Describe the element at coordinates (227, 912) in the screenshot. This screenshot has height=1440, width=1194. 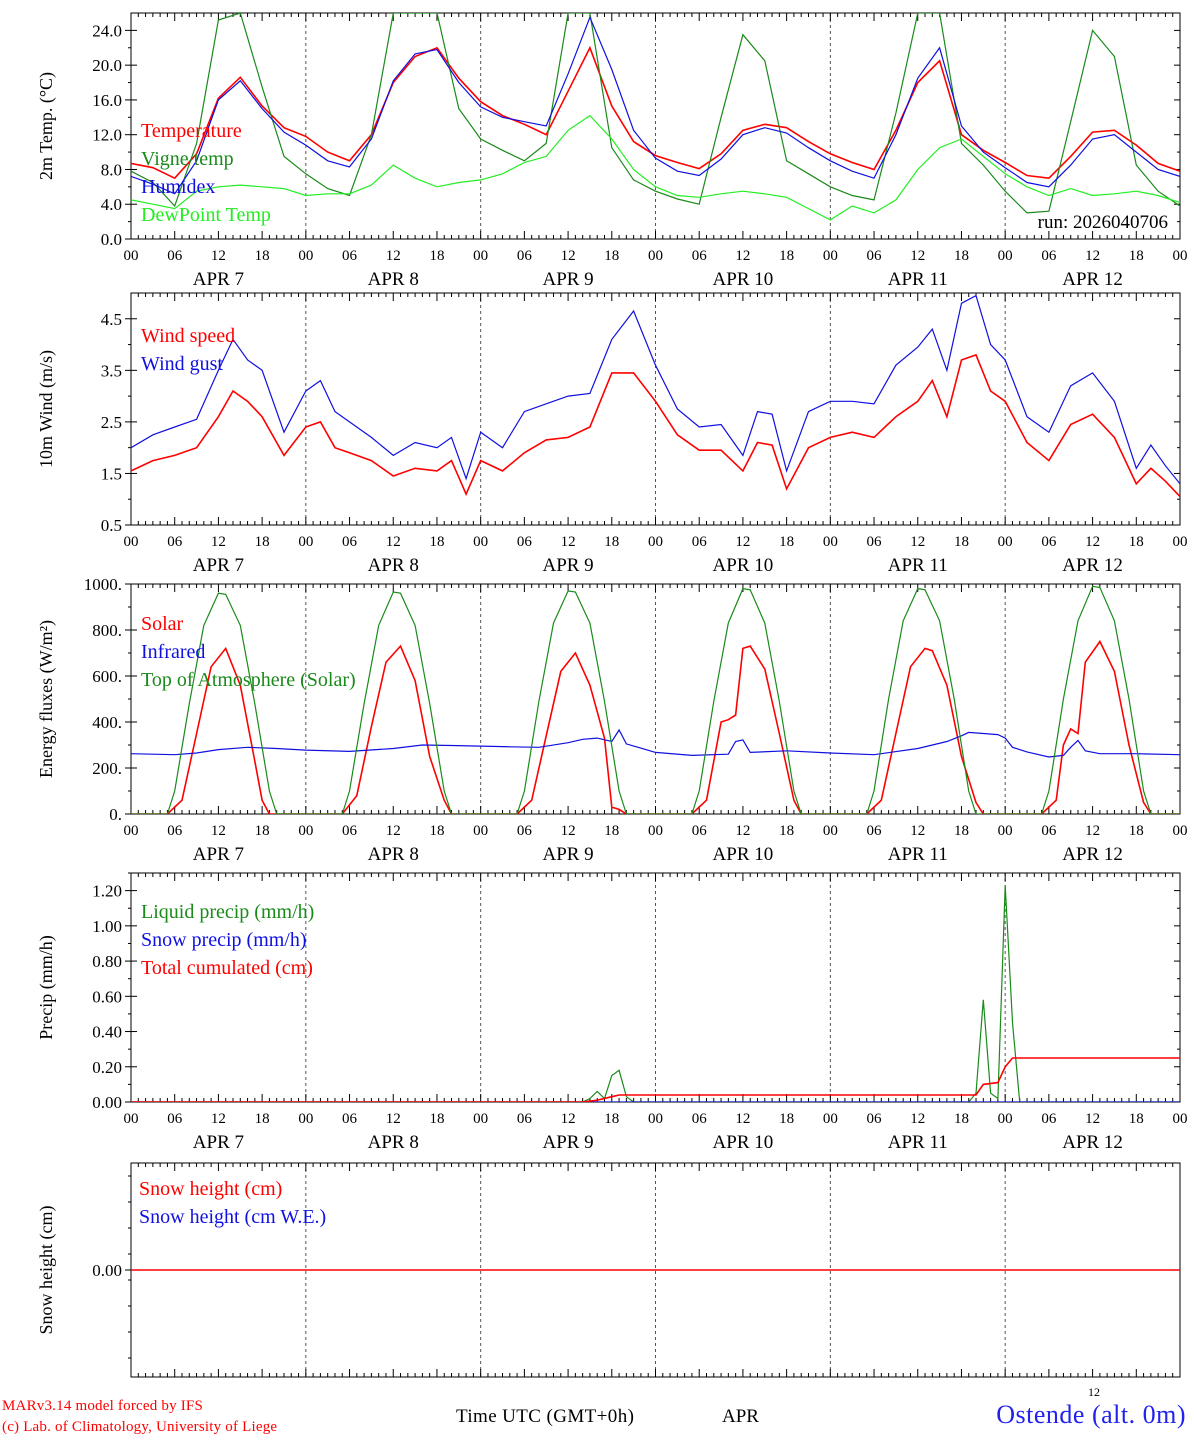
I see `legend-liquid-precip-mm-h-: Liquid precip (mm/h)` at that location.